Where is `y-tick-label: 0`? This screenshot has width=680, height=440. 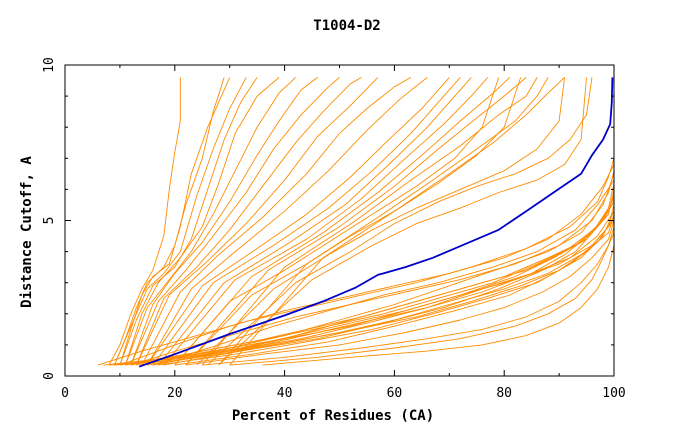 y-tick-label: 0 is located at coordinates (49, 376).